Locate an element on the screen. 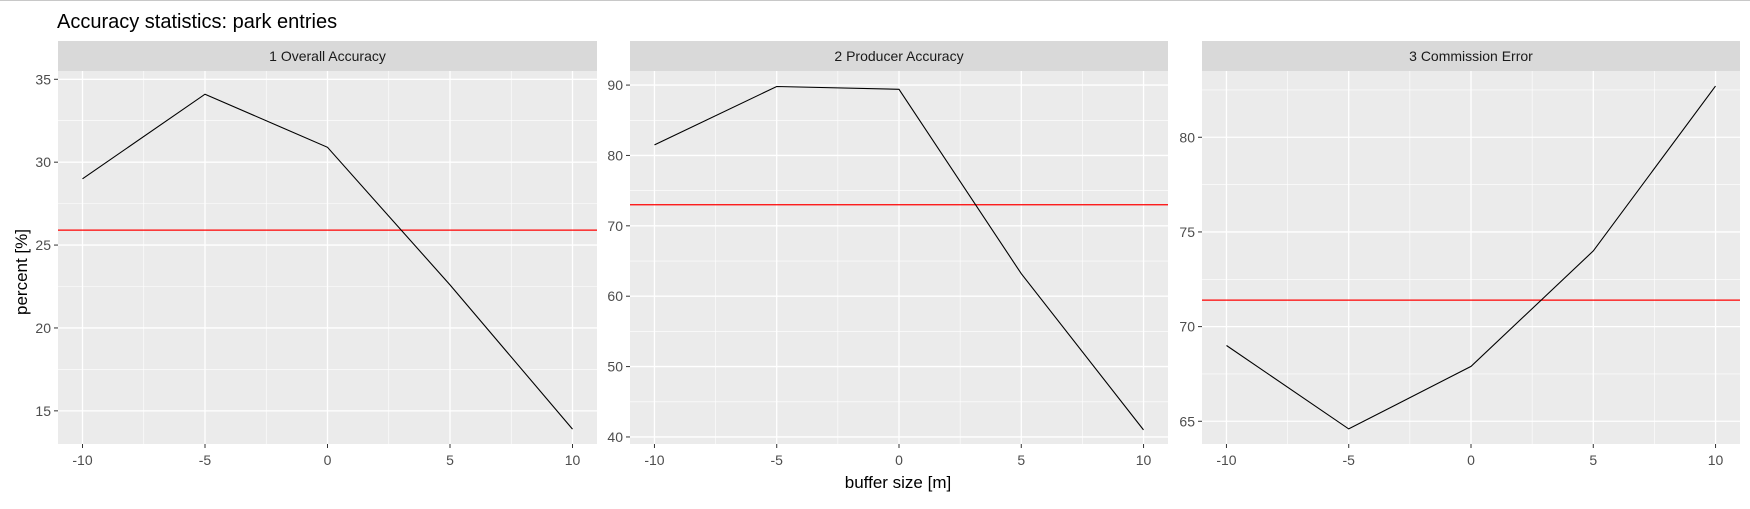 Image resolution: width=1750 pixels, height=509 pixels. strip-label: 1 Overall Accuracy is located at coordinates (327, 56).